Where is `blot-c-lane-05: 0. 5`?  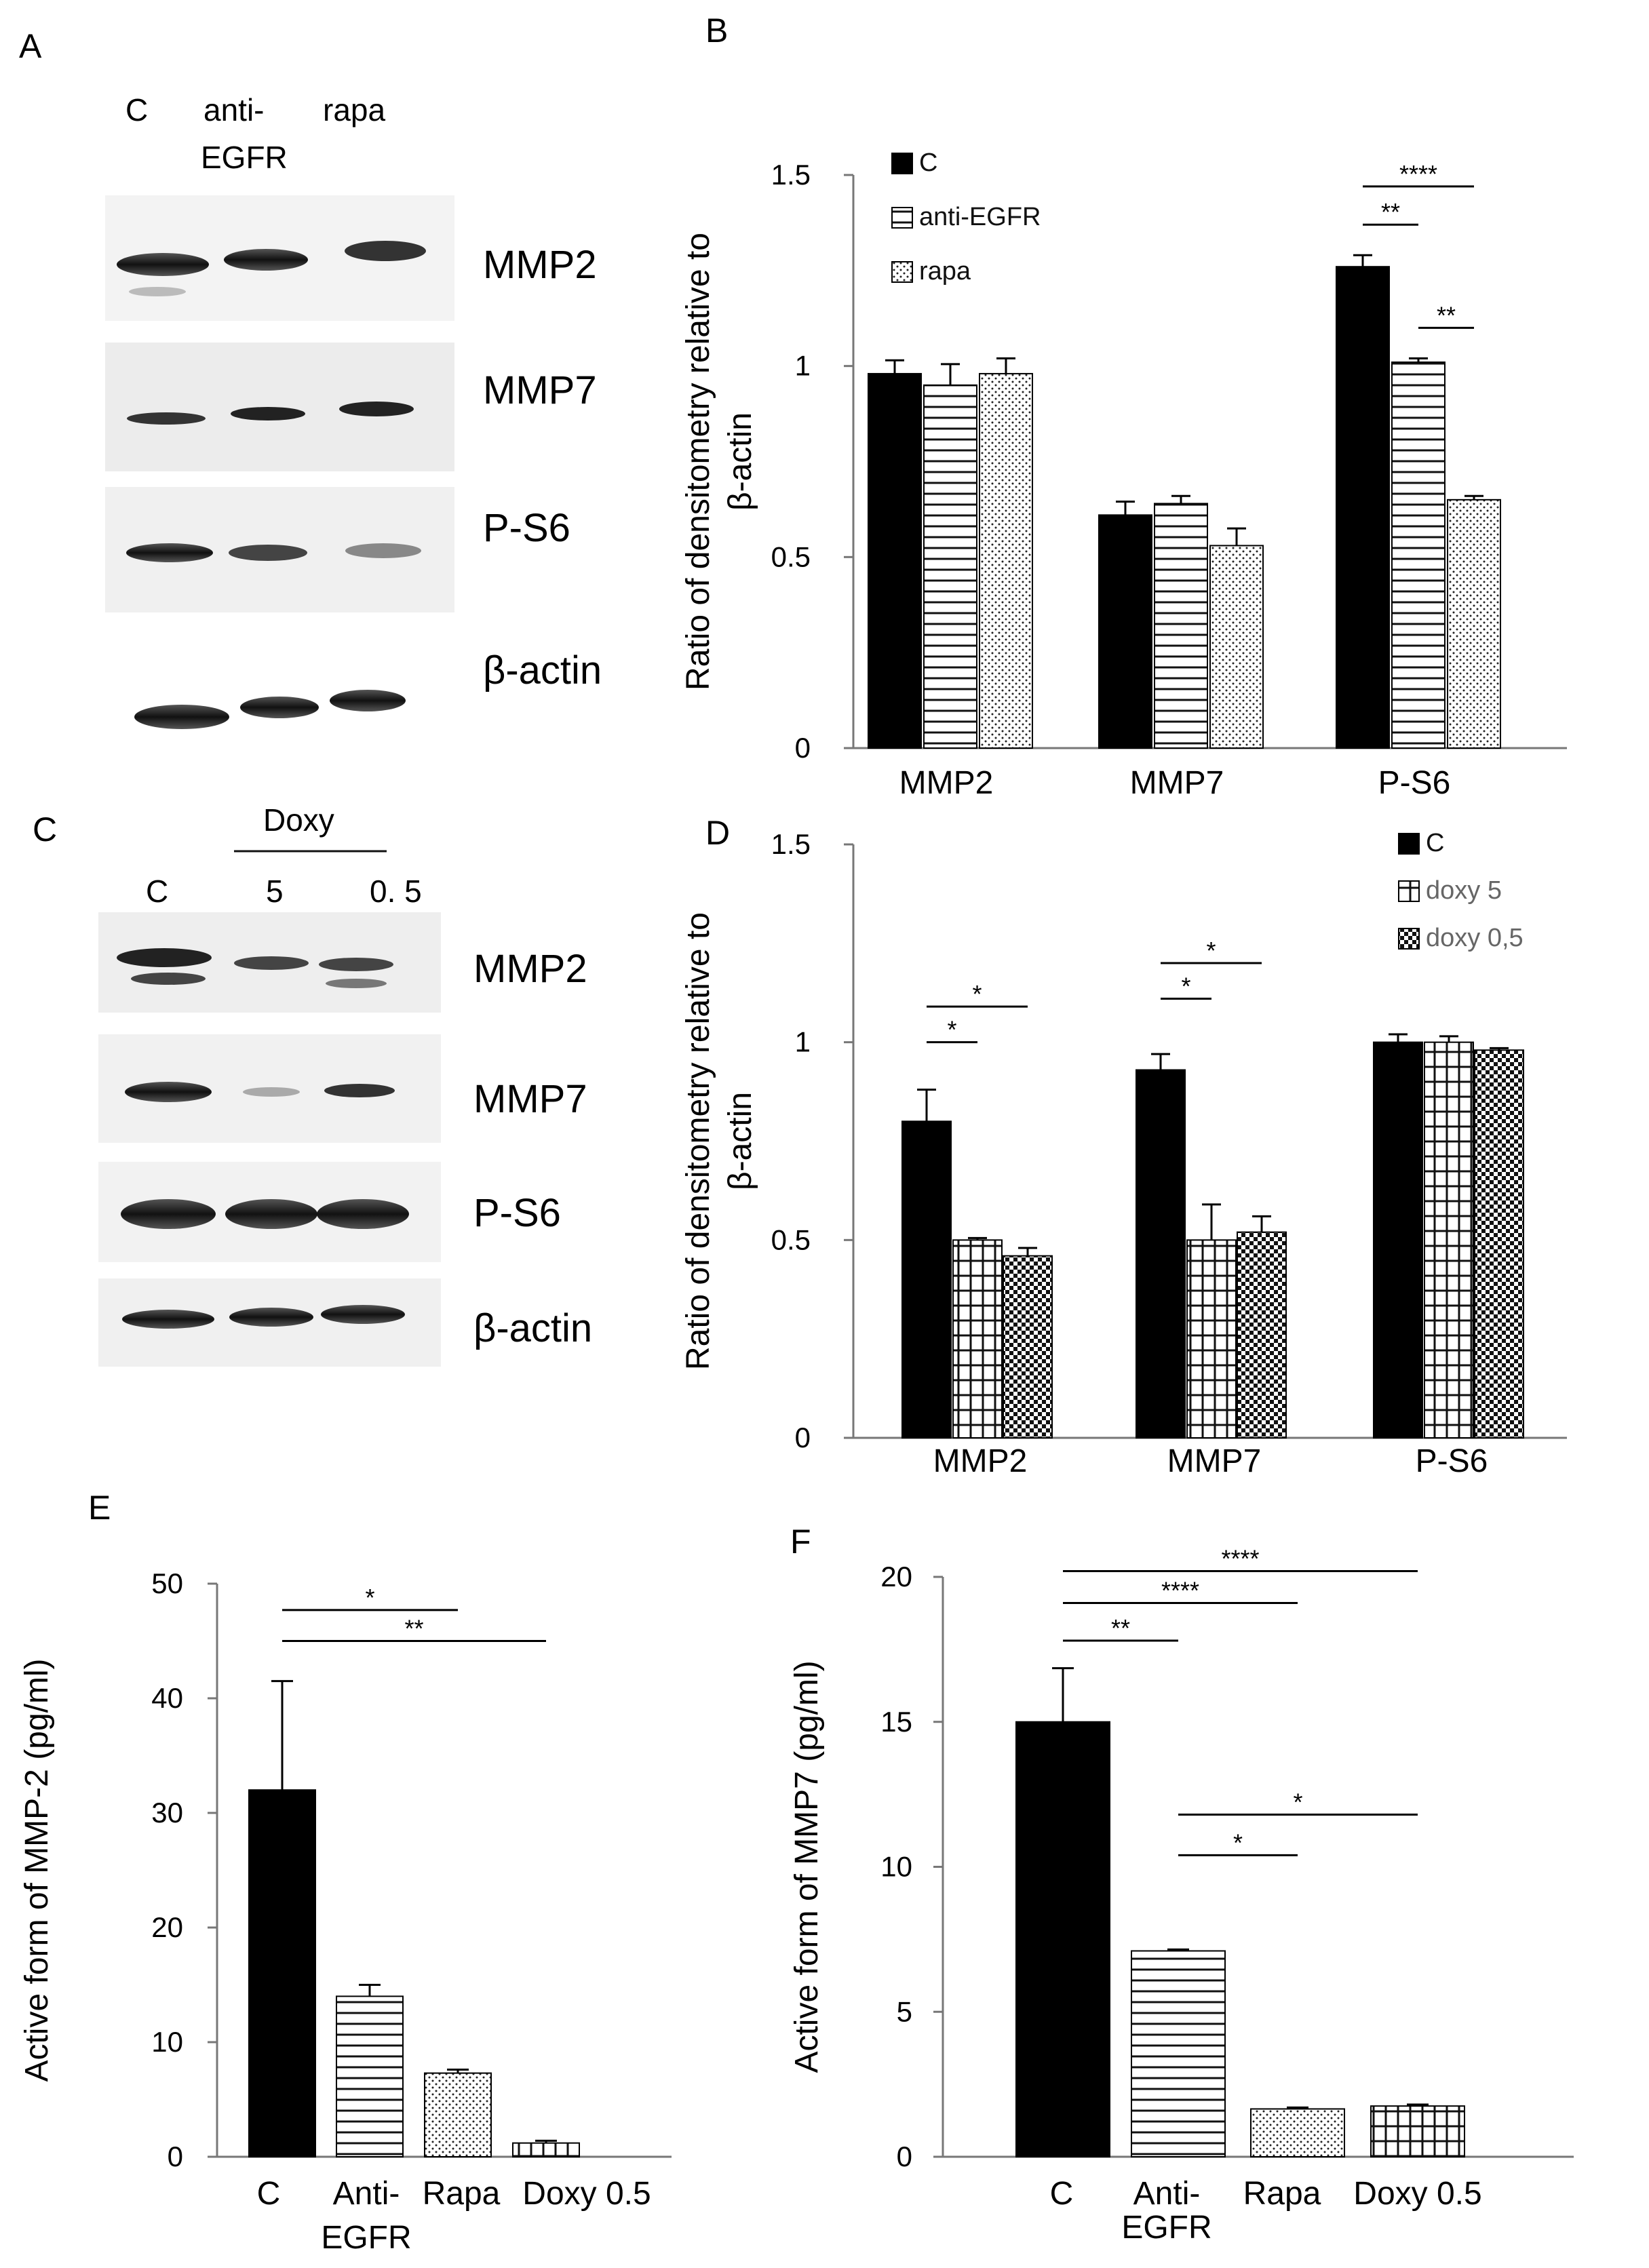
blot-c-lane-05: 0. 5 is located at coordinates (396, 891).